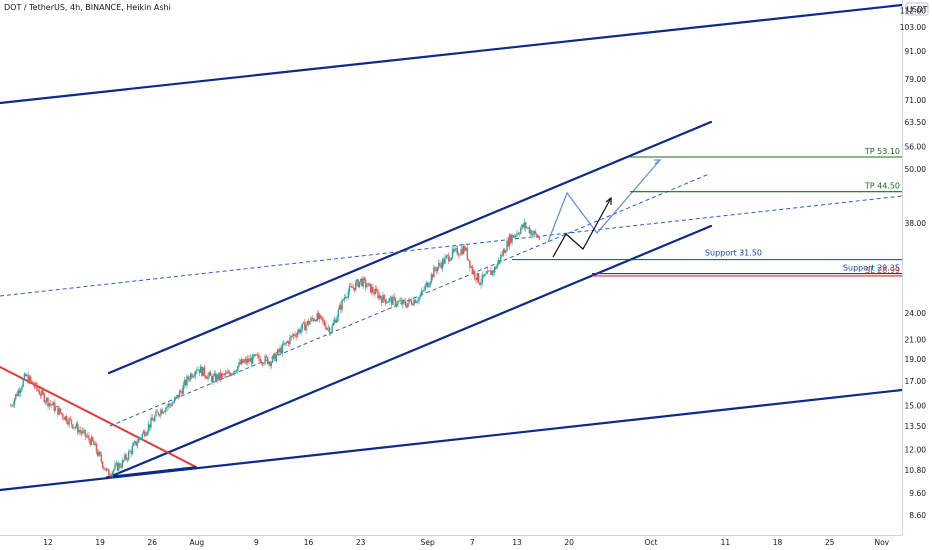 The height and width of the screenshot is (550, 932). Describe the element at coordinates (916, 381) in the screenshot. I see `y-tick-label: 17.00` at that location.